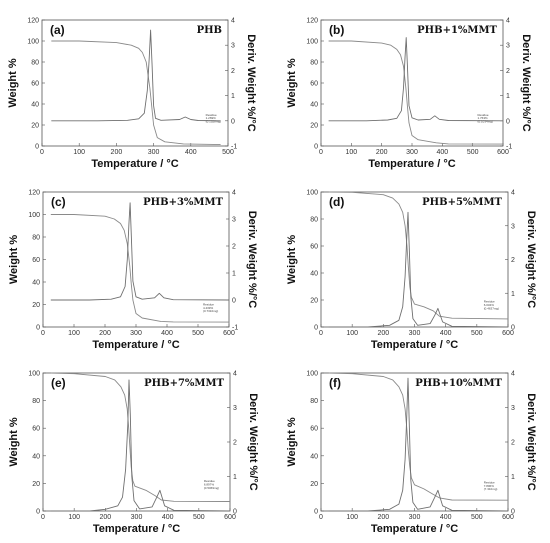 The image size is (550, 543). Describe the element at coordinates (458, 383) in the screenshot. I see `sample-label: PHB+10%MMT` at that location.